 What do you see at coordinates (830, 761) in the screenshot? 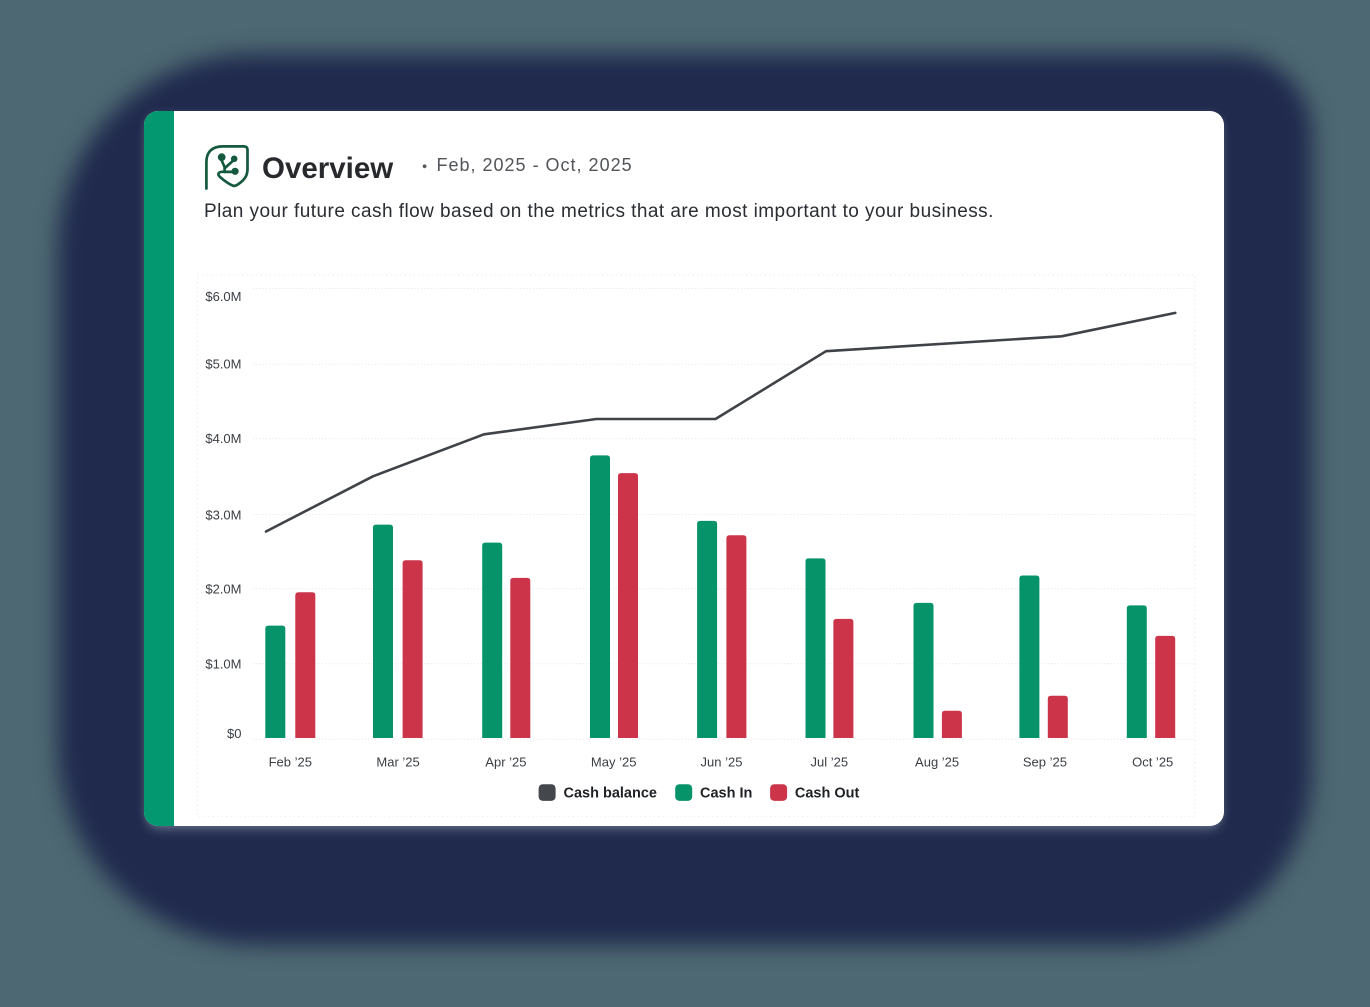
I see `svg-text: Jul ’25` at bounding box center [830, 761].